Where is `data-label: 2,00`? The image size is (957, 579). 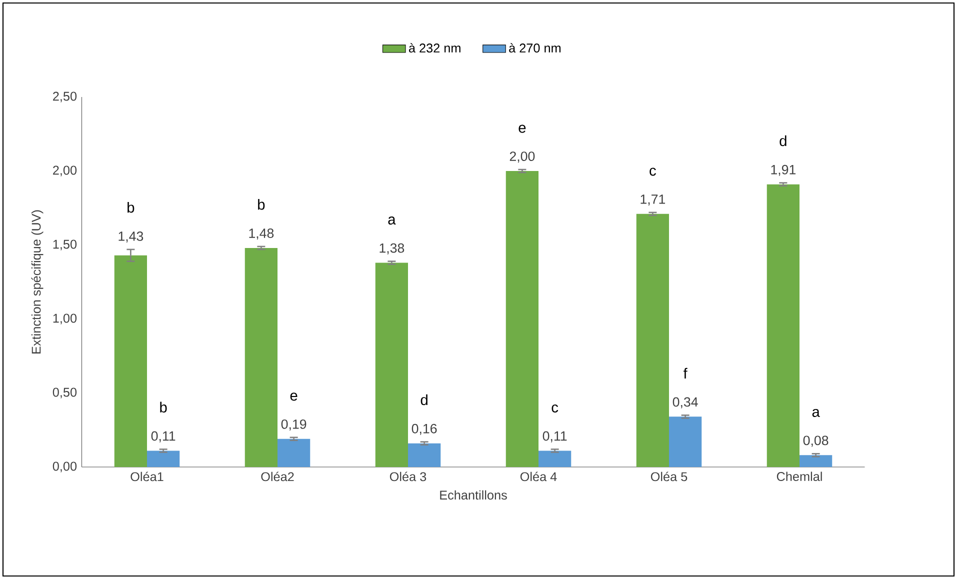
data-label: 2,00 is located at coordinates (522, 157).